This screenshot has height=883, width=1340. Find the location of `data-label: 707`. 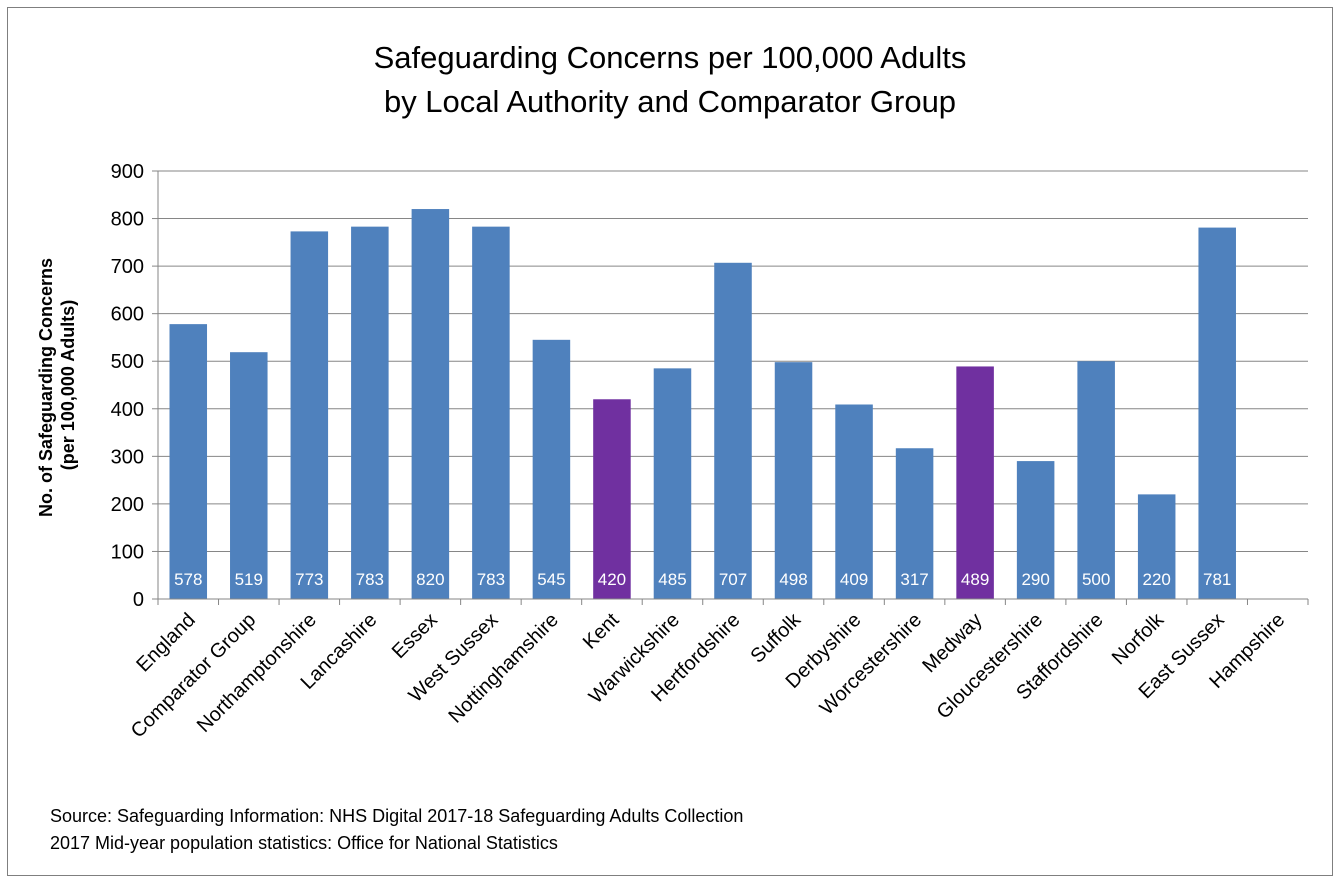

data-label: 707 is located at coordinates (733, 579).